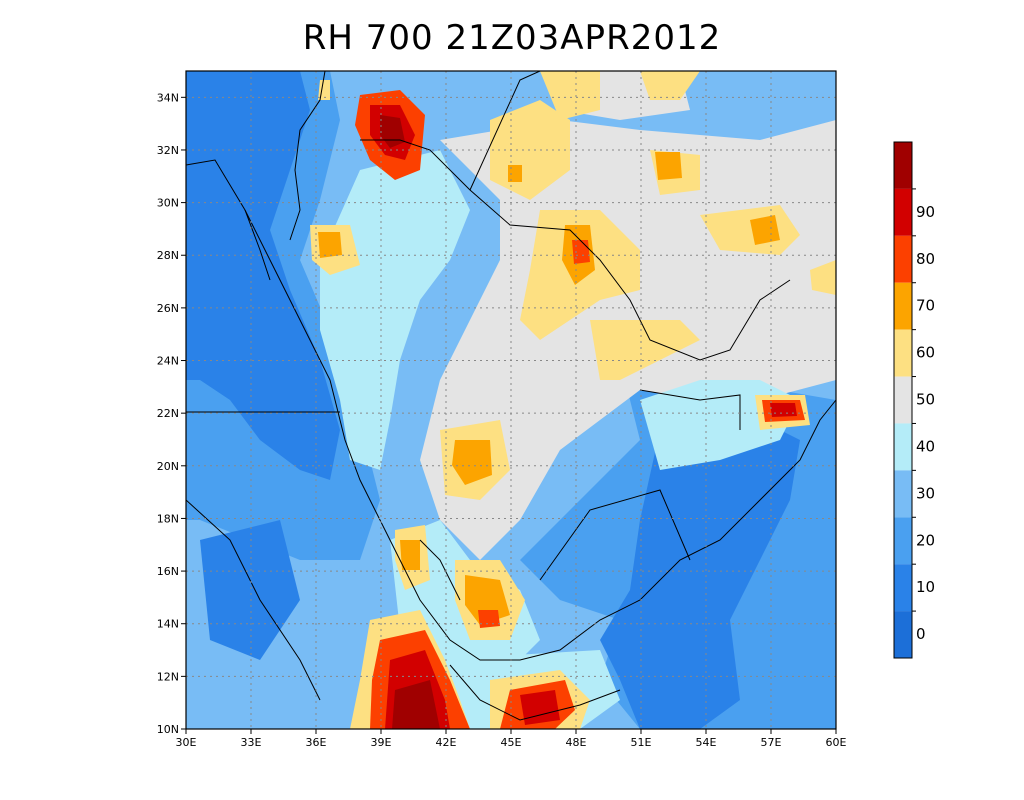 The height and width of the screenshot is (800, 1024). What do you see at coordinates (251, 742) in the screenshot?
I see `lon-tick-label: 33E` at bounding box center [251, 742].